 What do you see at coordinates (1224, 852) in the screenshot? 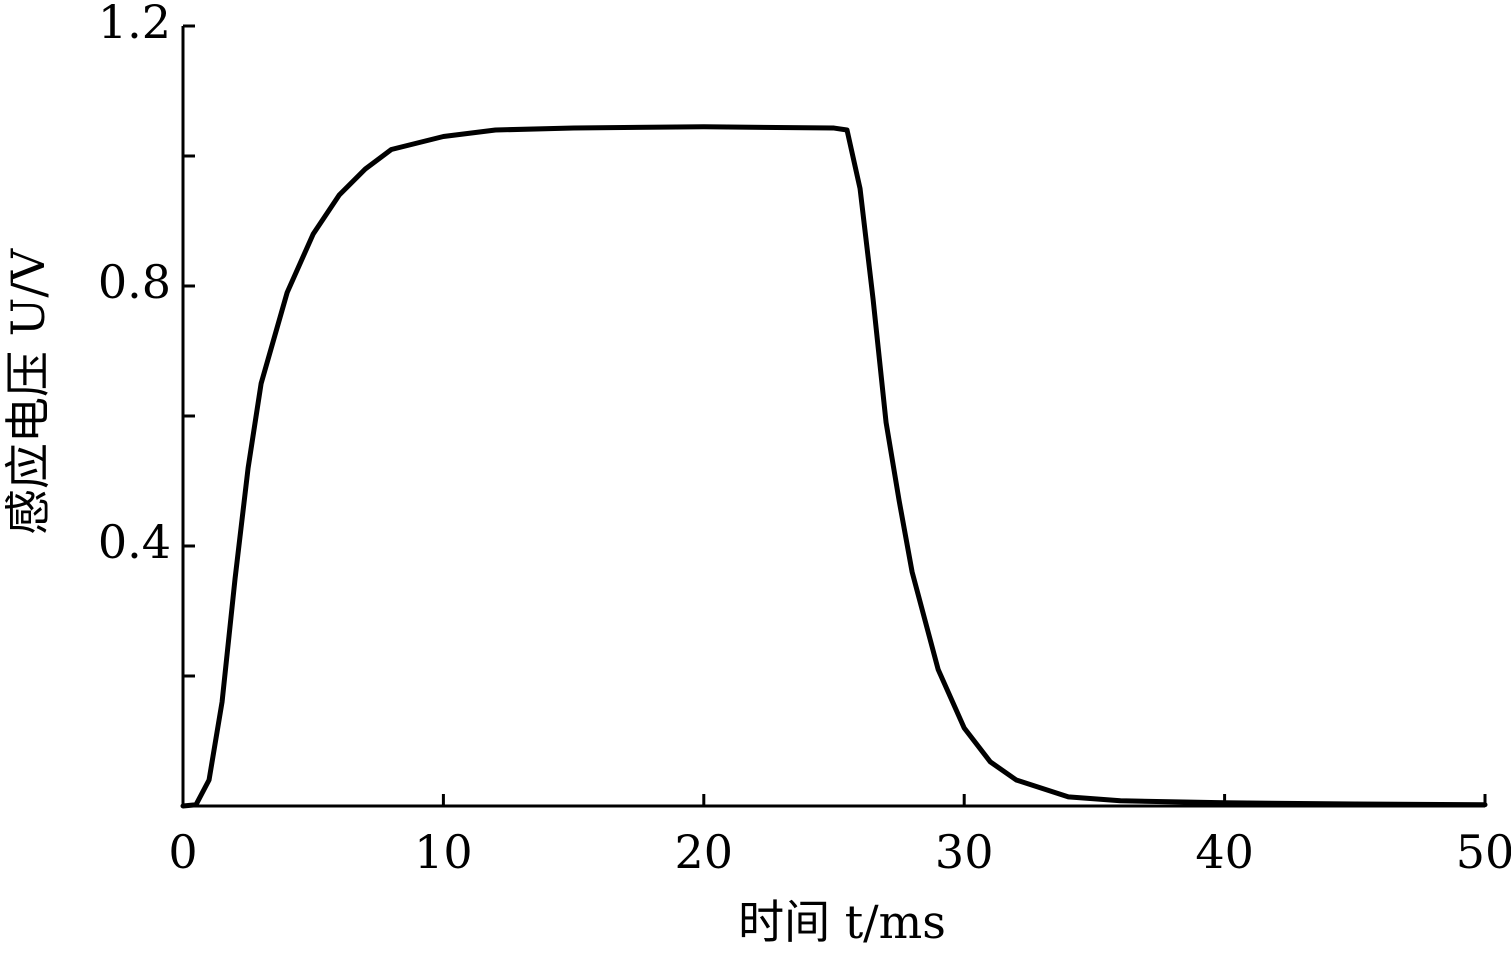
I see `x-tick-label: 40` at bounding box center [1224, 852].